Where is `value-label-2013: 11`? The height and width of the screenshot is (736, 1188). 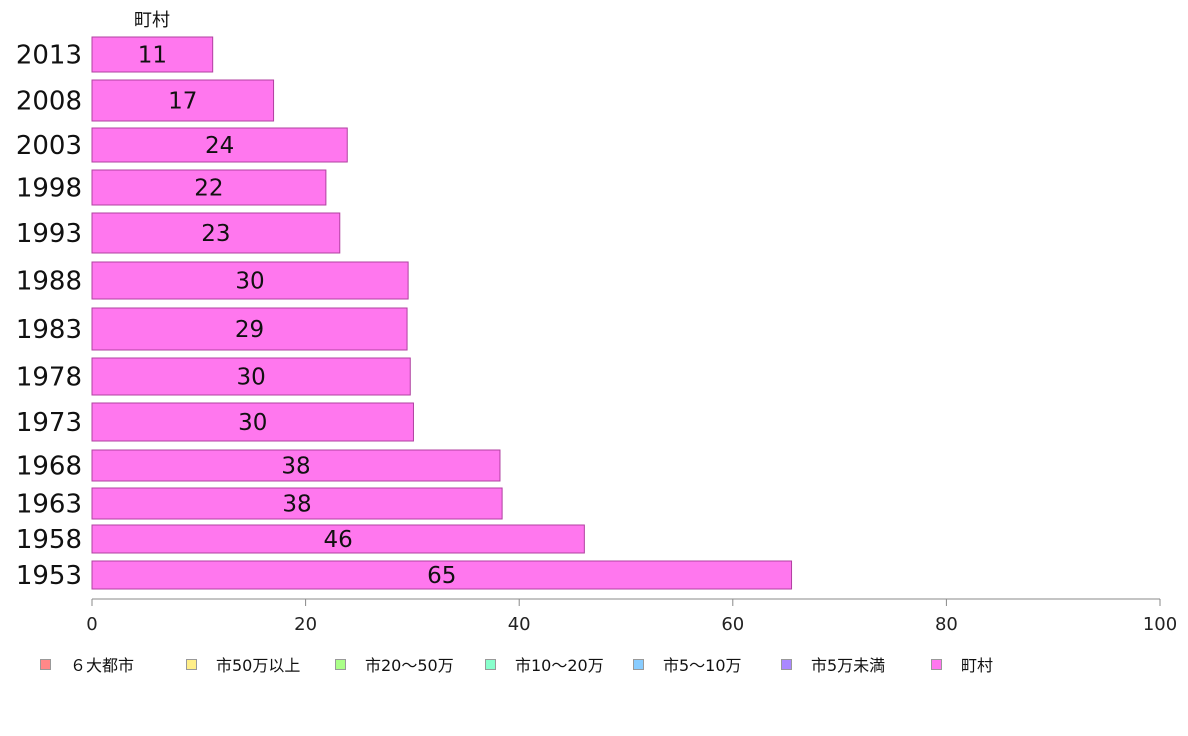 value-label-2013: 11 is located at coordinates (152, 56).